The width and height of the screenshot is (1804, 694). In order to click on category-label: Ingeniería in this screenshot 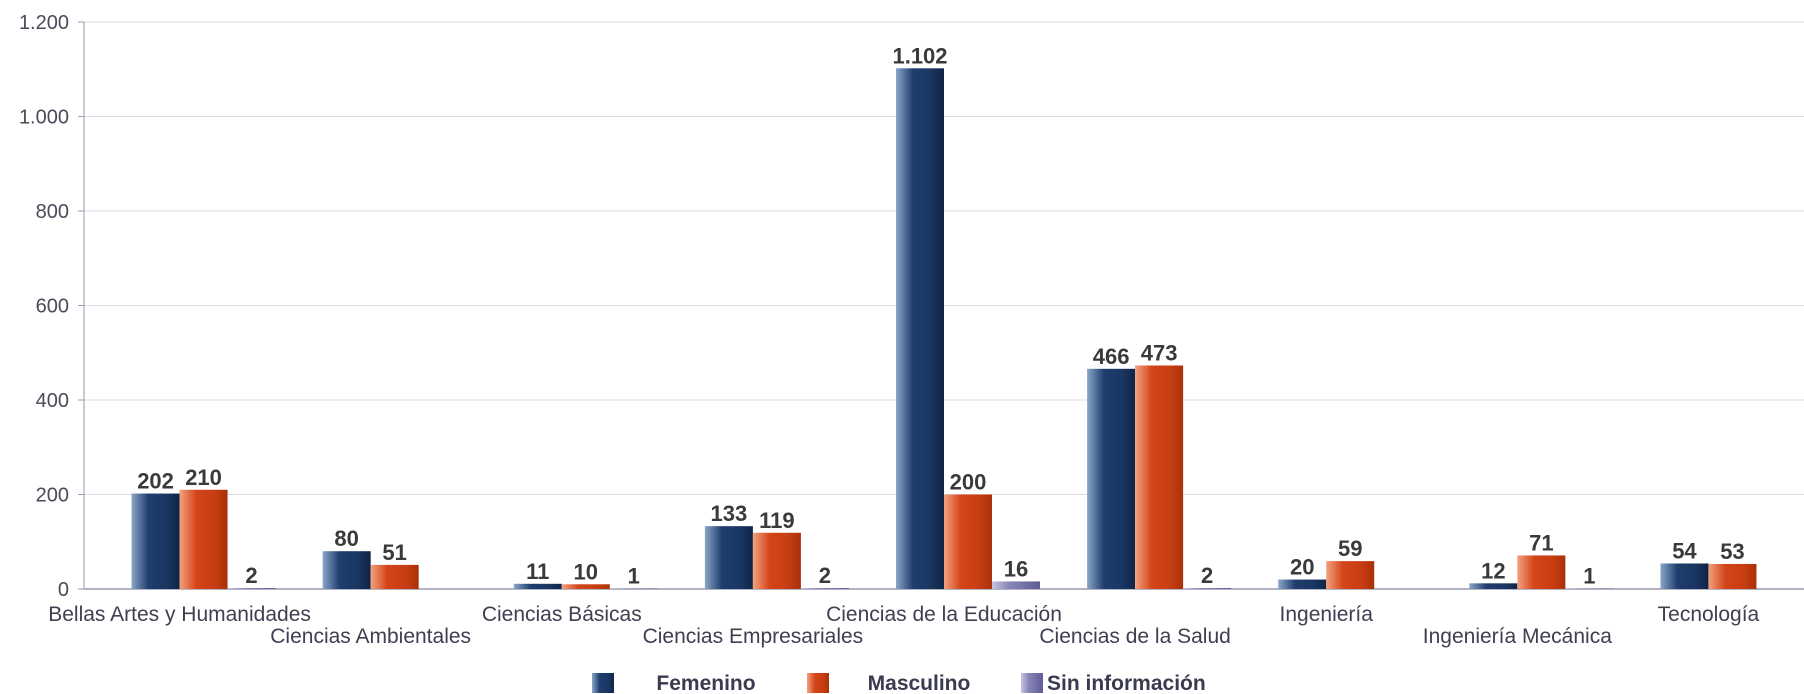, I will do `click(1327, 614)`.